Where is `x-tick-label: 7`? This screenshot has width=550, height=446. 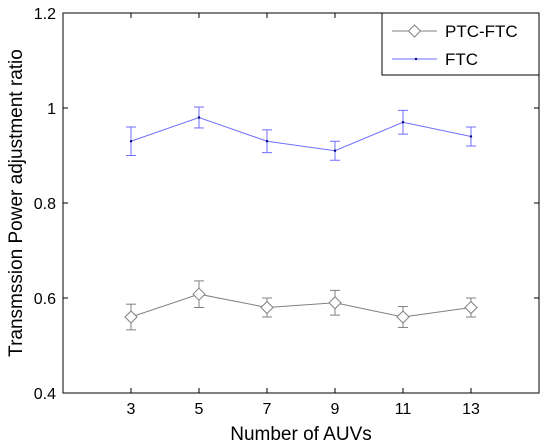
x-tick-label: 7 is located at coordinates (267, 409).